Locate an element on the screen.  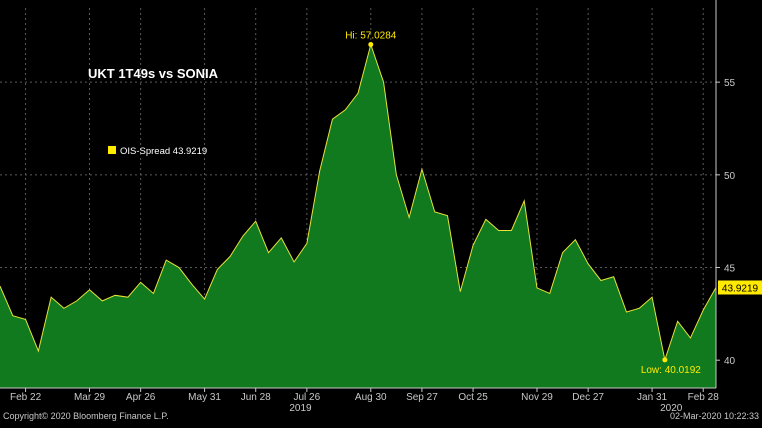
x-tick-label: Jan 31 is located at coordinates (652, 397).